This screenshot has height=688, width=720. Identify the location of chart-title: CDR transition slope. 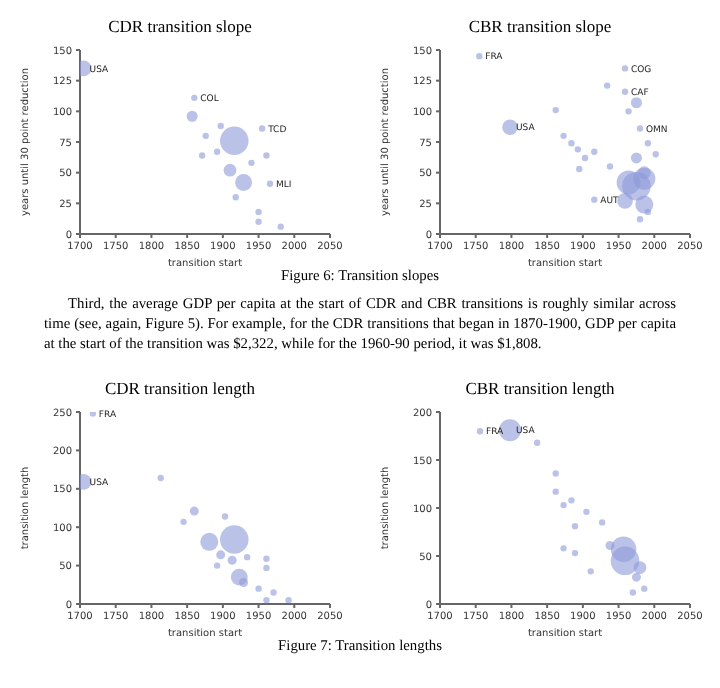
(180, 27).